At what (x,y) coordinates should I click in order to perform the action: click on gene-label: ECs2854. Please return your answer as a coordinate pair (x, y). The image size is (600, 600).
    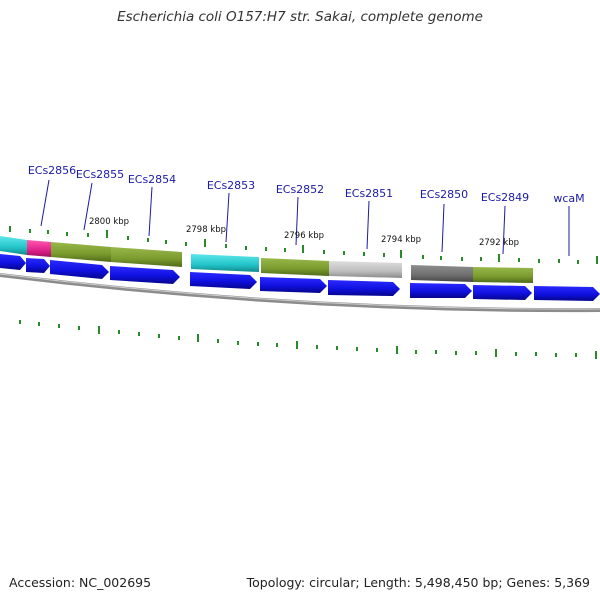
    Looking at the image, I should click on (152, 179).